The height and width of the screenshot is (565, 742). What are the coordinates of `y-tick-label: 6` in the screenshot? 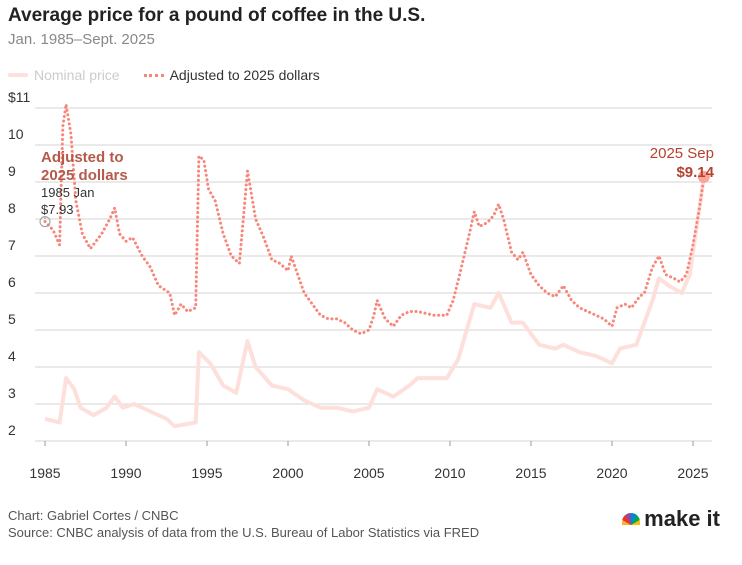 It's located at (12, 282).